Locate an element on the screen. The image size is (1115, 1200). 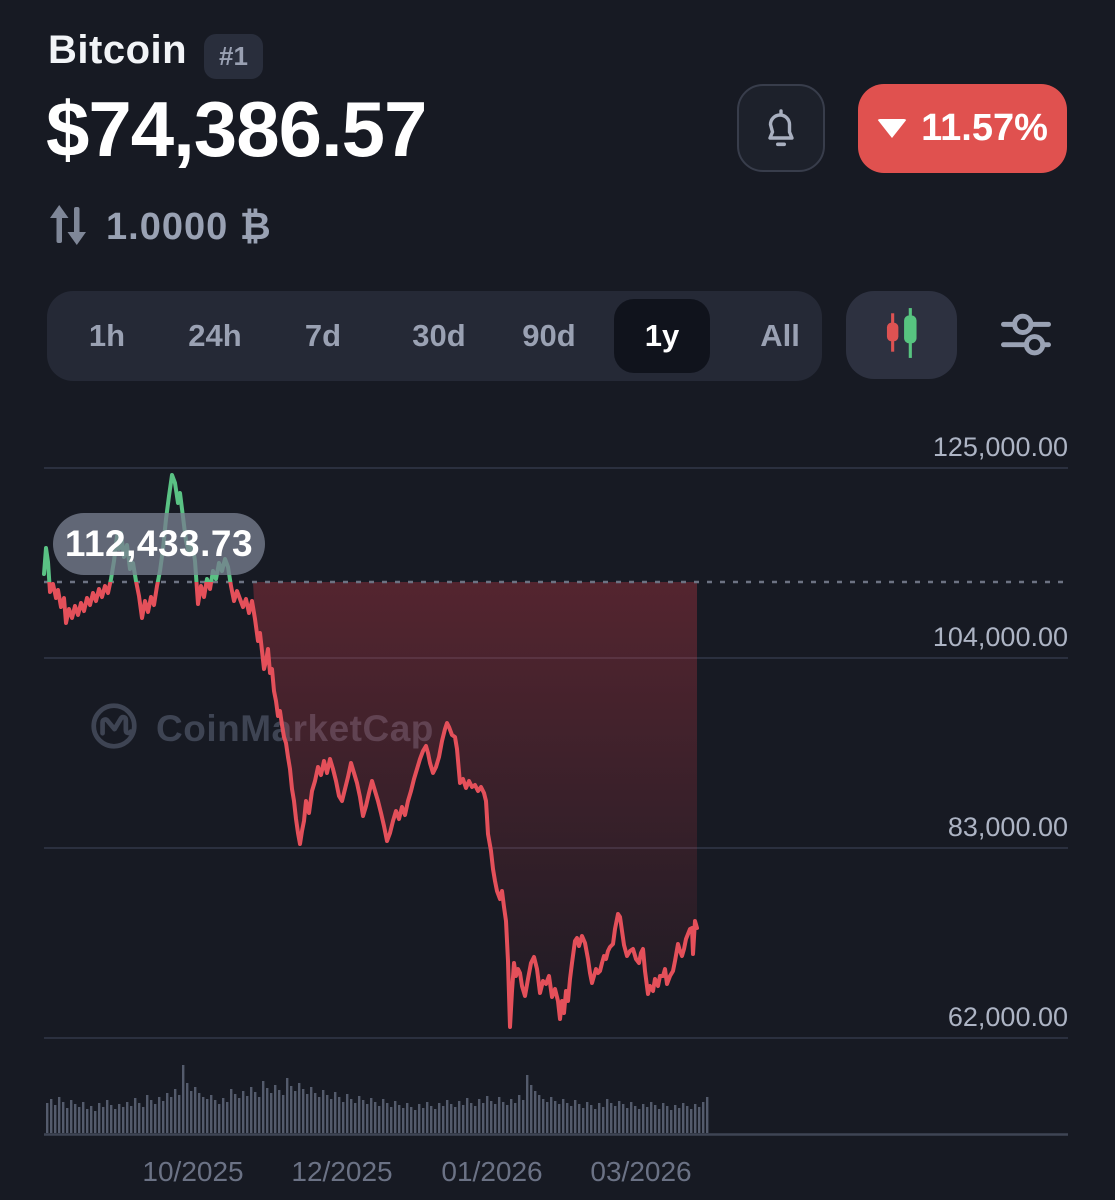
triangle-down-icon is located at coordinates (892, 128).